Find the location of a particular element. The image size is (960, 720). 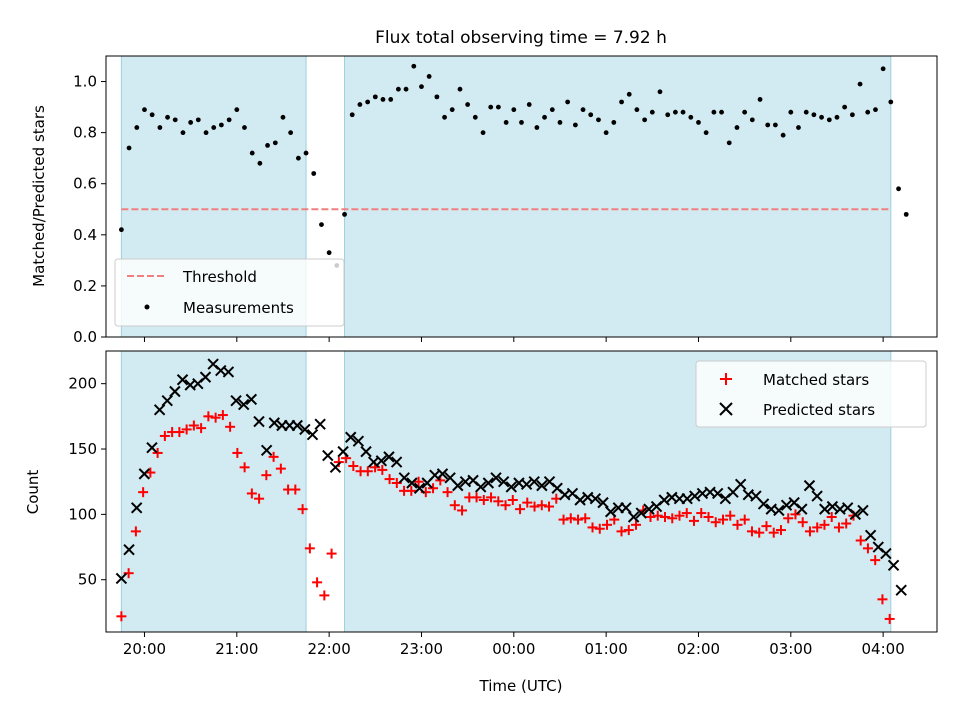

ratio-y-axis: 0.0 0.2 0.4 0.6 0.8 1.0 is located at coordinates (89, 209).